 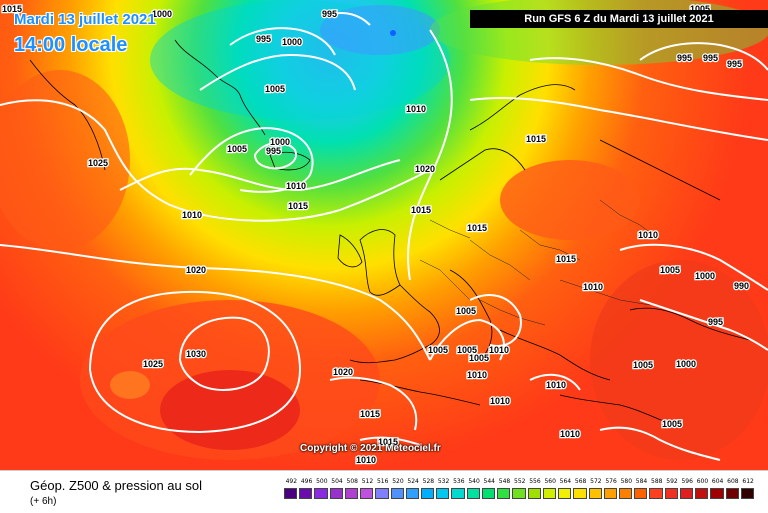 I want to click on scale-tick-label: 588, so click(x=657, y=481).